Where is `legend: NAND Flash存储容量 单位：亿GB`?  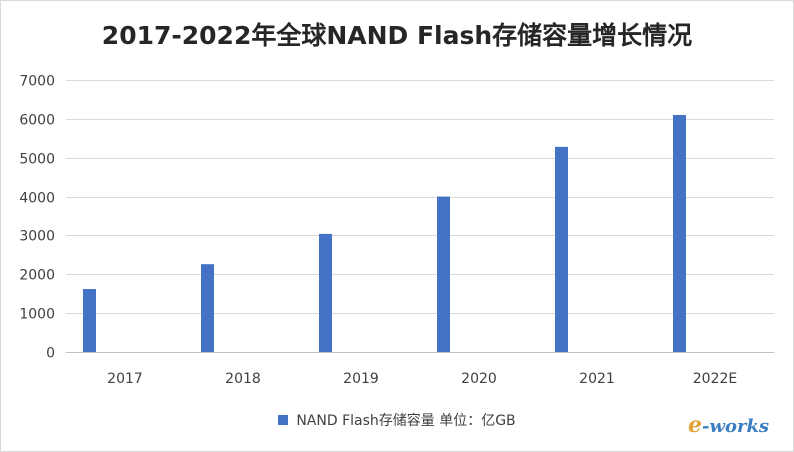 legend: NAND Flash存储容量 单位：亿GB is located at coordinates (397, 420).